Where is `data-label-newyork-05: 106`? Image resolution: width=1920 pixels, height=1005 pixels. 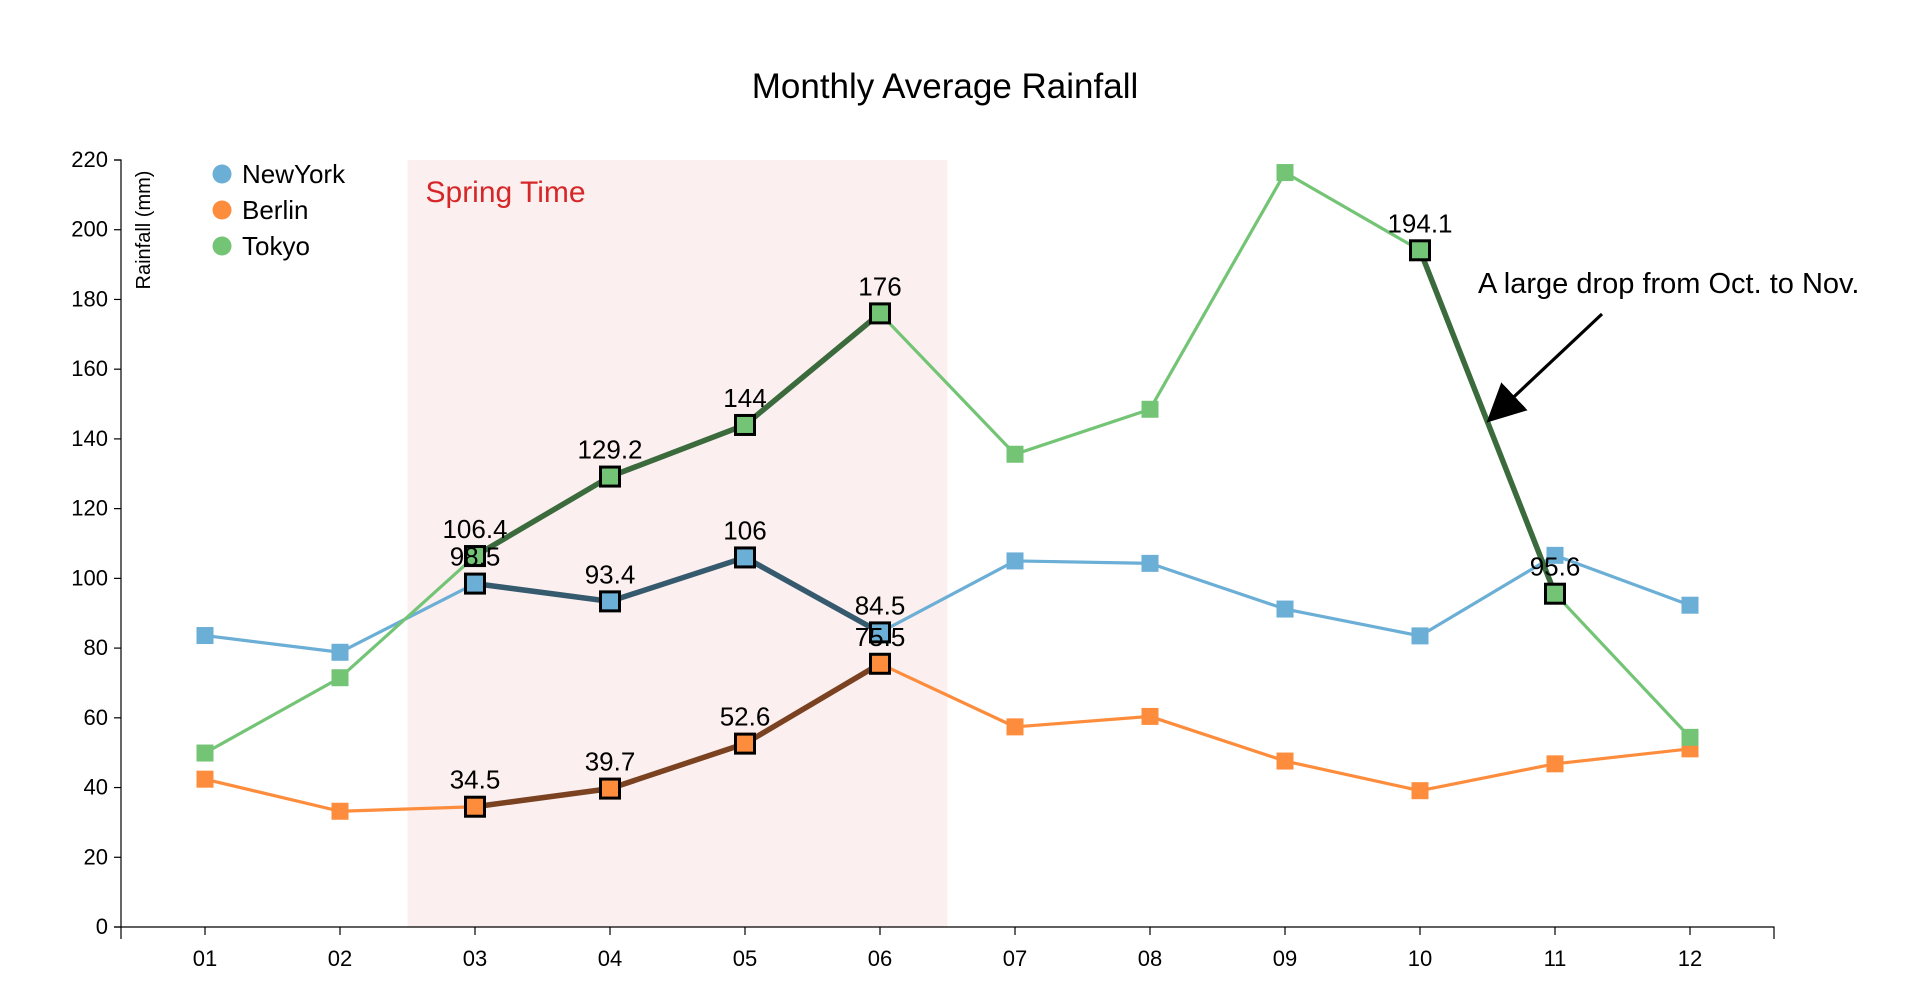
data-label-newyork-05: 106 is located at coordinates (744, 530).